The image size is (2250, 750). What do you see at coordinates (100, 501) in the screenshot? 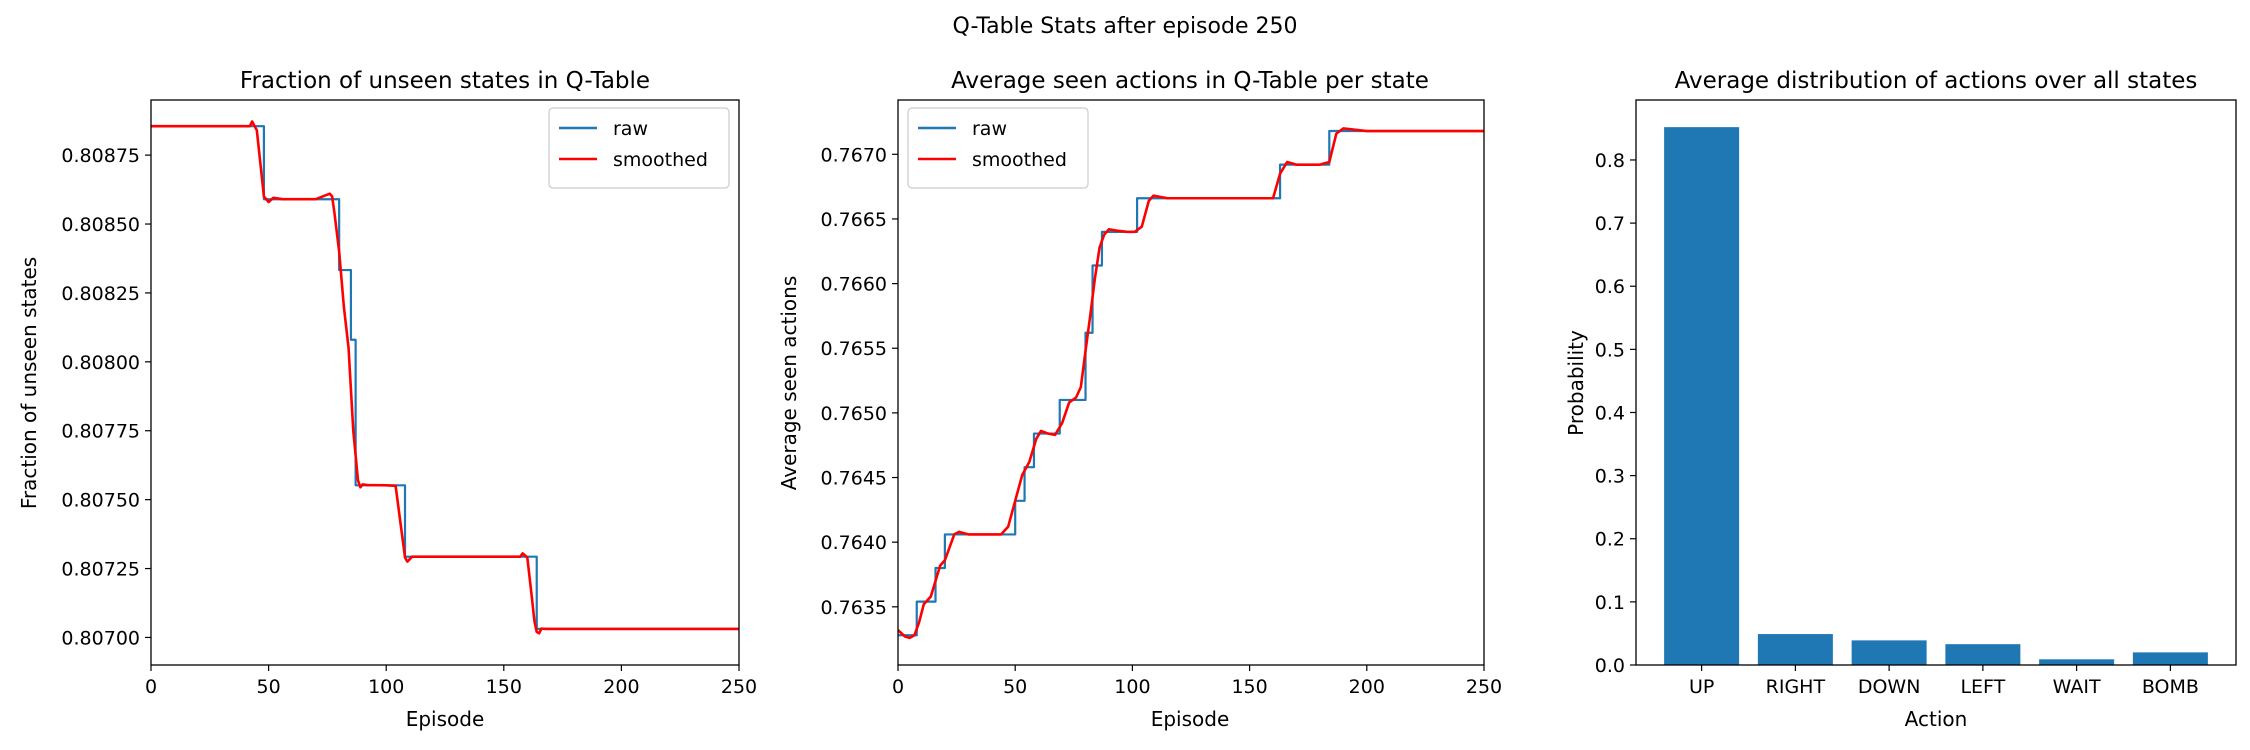
I see `y-tick-label: 0.80750` at bounding box center [100, 501].